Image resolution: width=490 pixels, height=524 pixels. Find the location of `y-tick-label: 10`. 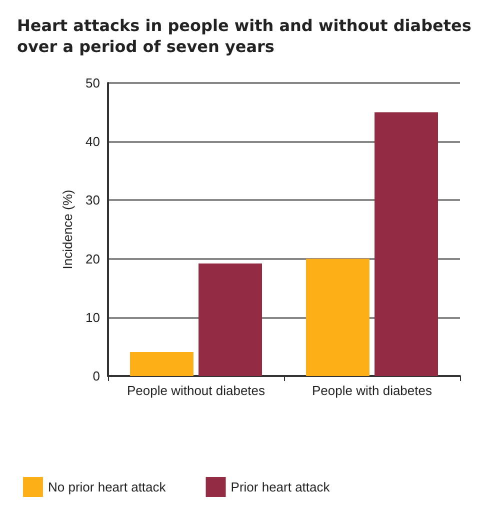

y-tick-label: 10 is located at coordinates (93, 317).